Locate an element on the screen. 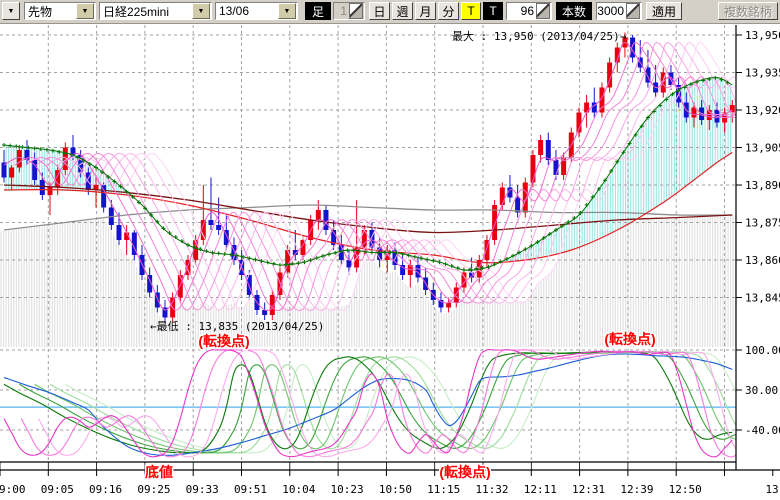 This screenshot has width=780, height=500. svg-text: -40.00 is located at coordinates (762, 430).